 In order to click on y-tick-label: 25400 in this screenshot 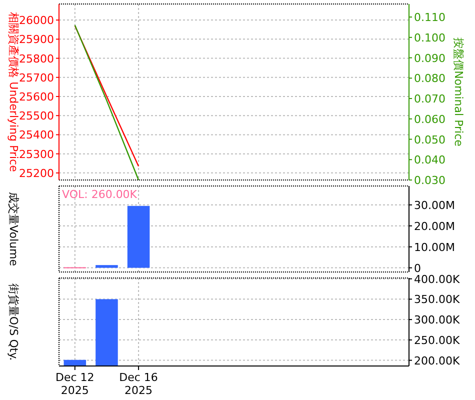, I will do `click(36, 135)`.